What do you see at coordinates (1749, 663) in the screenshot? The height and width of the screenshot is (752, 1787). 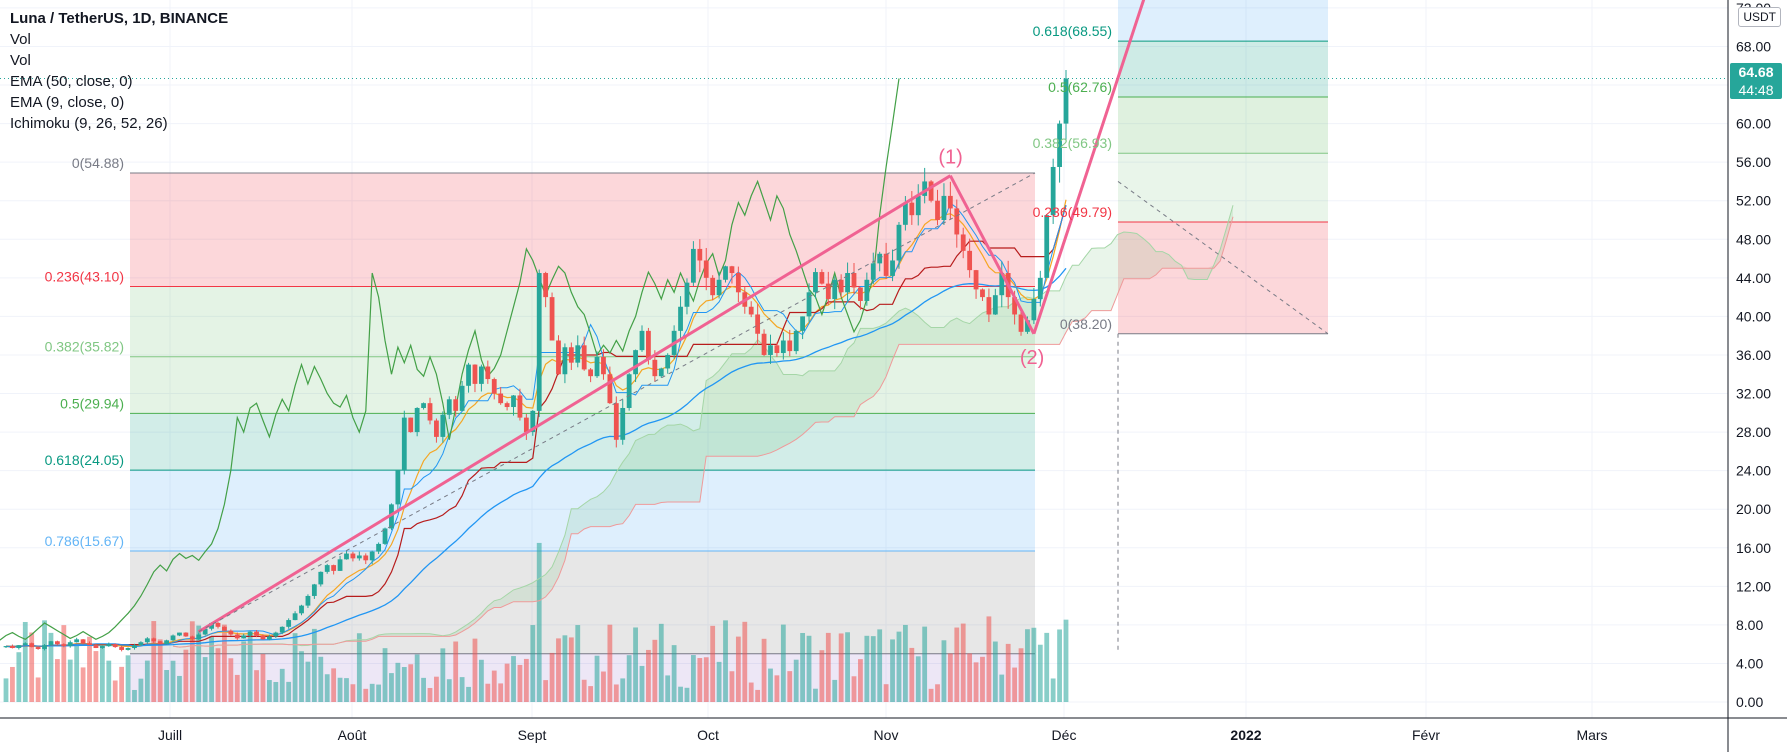 I see `price-tick-label: 4.00` at bounding box center [1749, 663].